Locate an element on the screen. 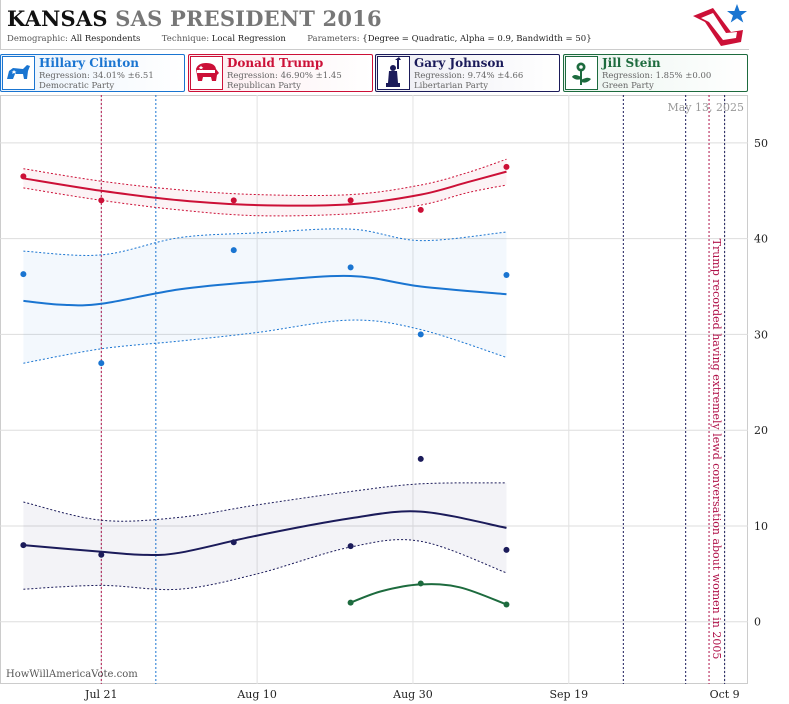  demographic-value: All Respondents is located at coordinates (105, 39).